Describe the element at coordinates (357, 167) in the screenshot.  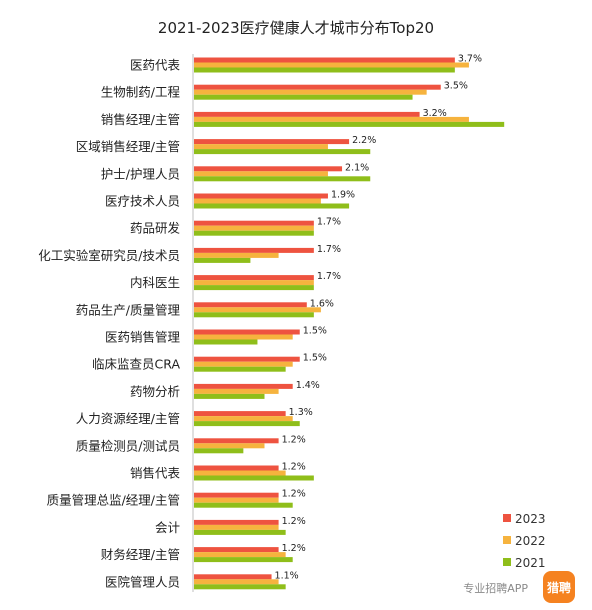
I see `data-label: 2.1%` at that location.